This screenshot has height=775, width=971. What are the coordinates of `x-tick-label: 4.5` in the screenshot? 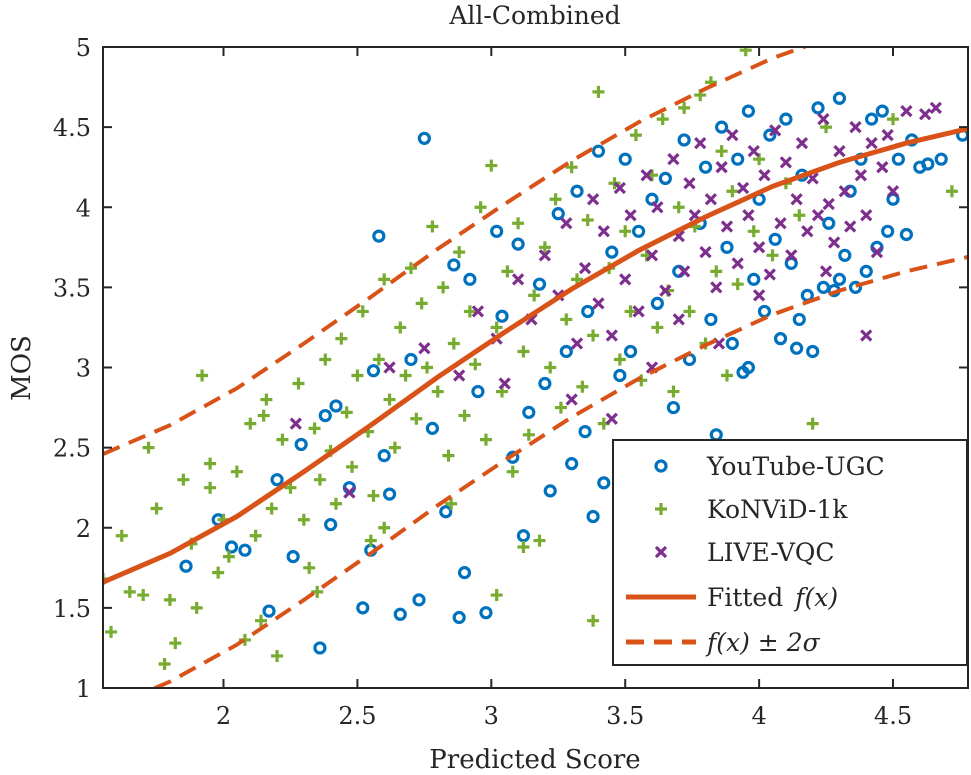 It's located at (893, 716).